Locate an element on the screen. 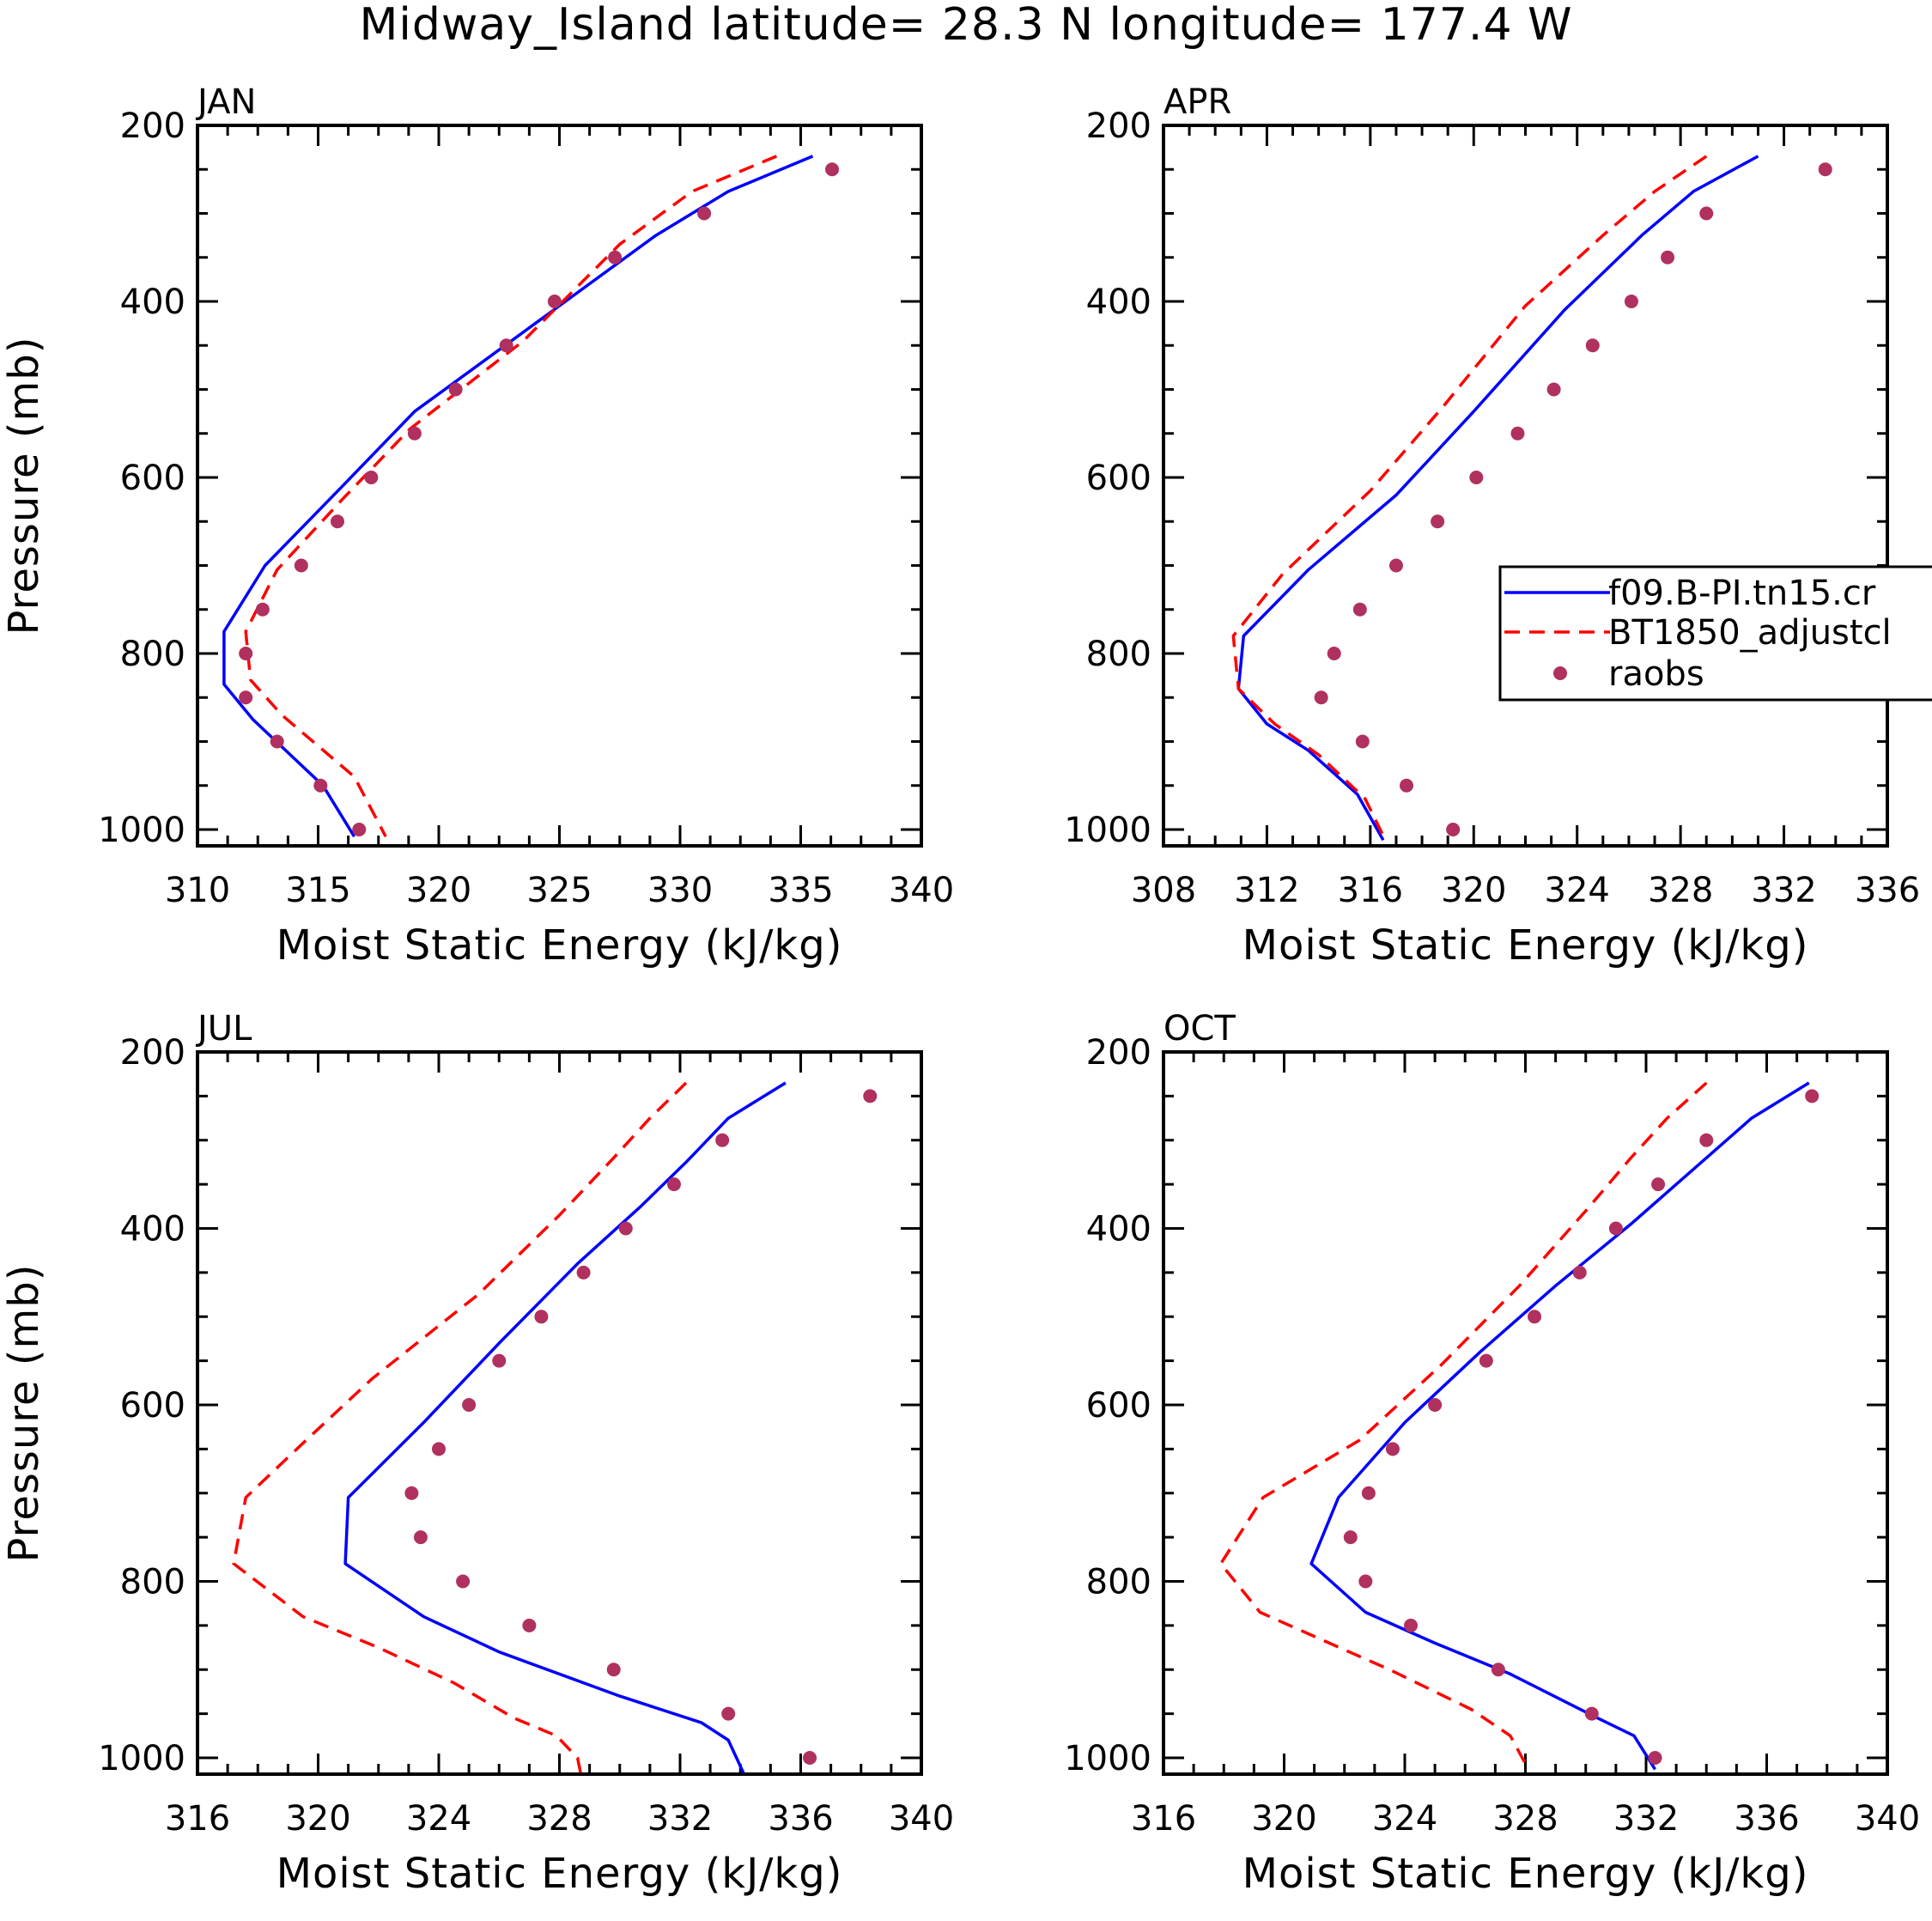 Image resolution: width=1932 pixels, height=1921 pixels. legend-label: f09.B-PI.tn15.cr is located at coordinates (1742, 593).